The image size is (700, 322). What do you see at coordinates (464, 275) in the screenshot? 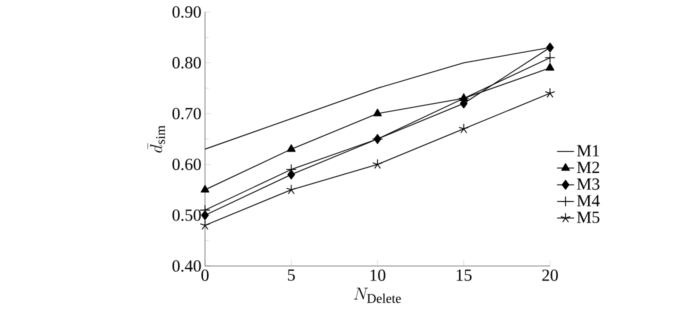
I see `x-tick-label: 15` at bounding box center [464, 275].